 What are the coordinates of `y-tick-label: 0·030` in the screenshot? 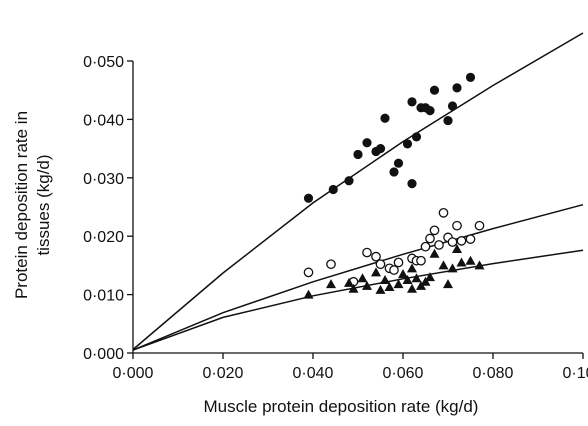 It's located at (103, 179).